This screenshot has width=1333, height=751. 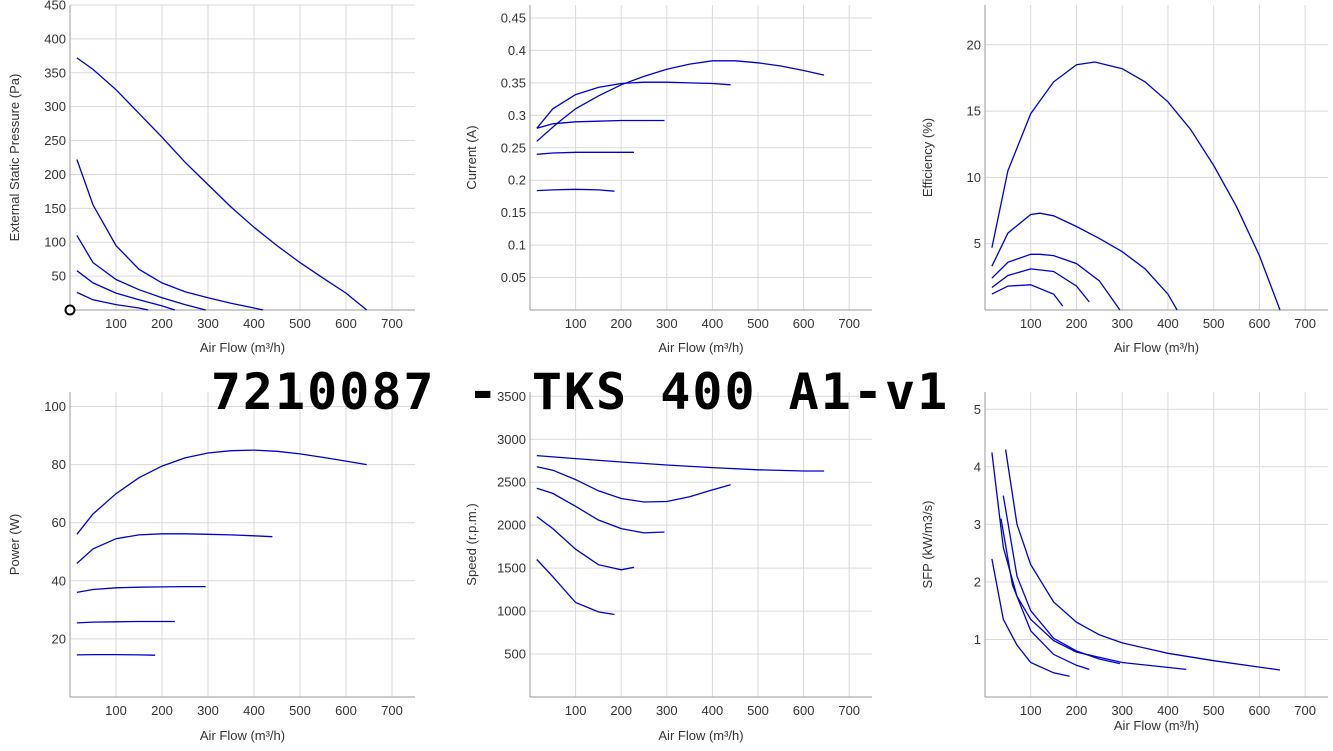 What do you see at coordinates (513, 147) in the screenshot?
I see `y-tick-label: 0.25` at bounding box center [513, 147].